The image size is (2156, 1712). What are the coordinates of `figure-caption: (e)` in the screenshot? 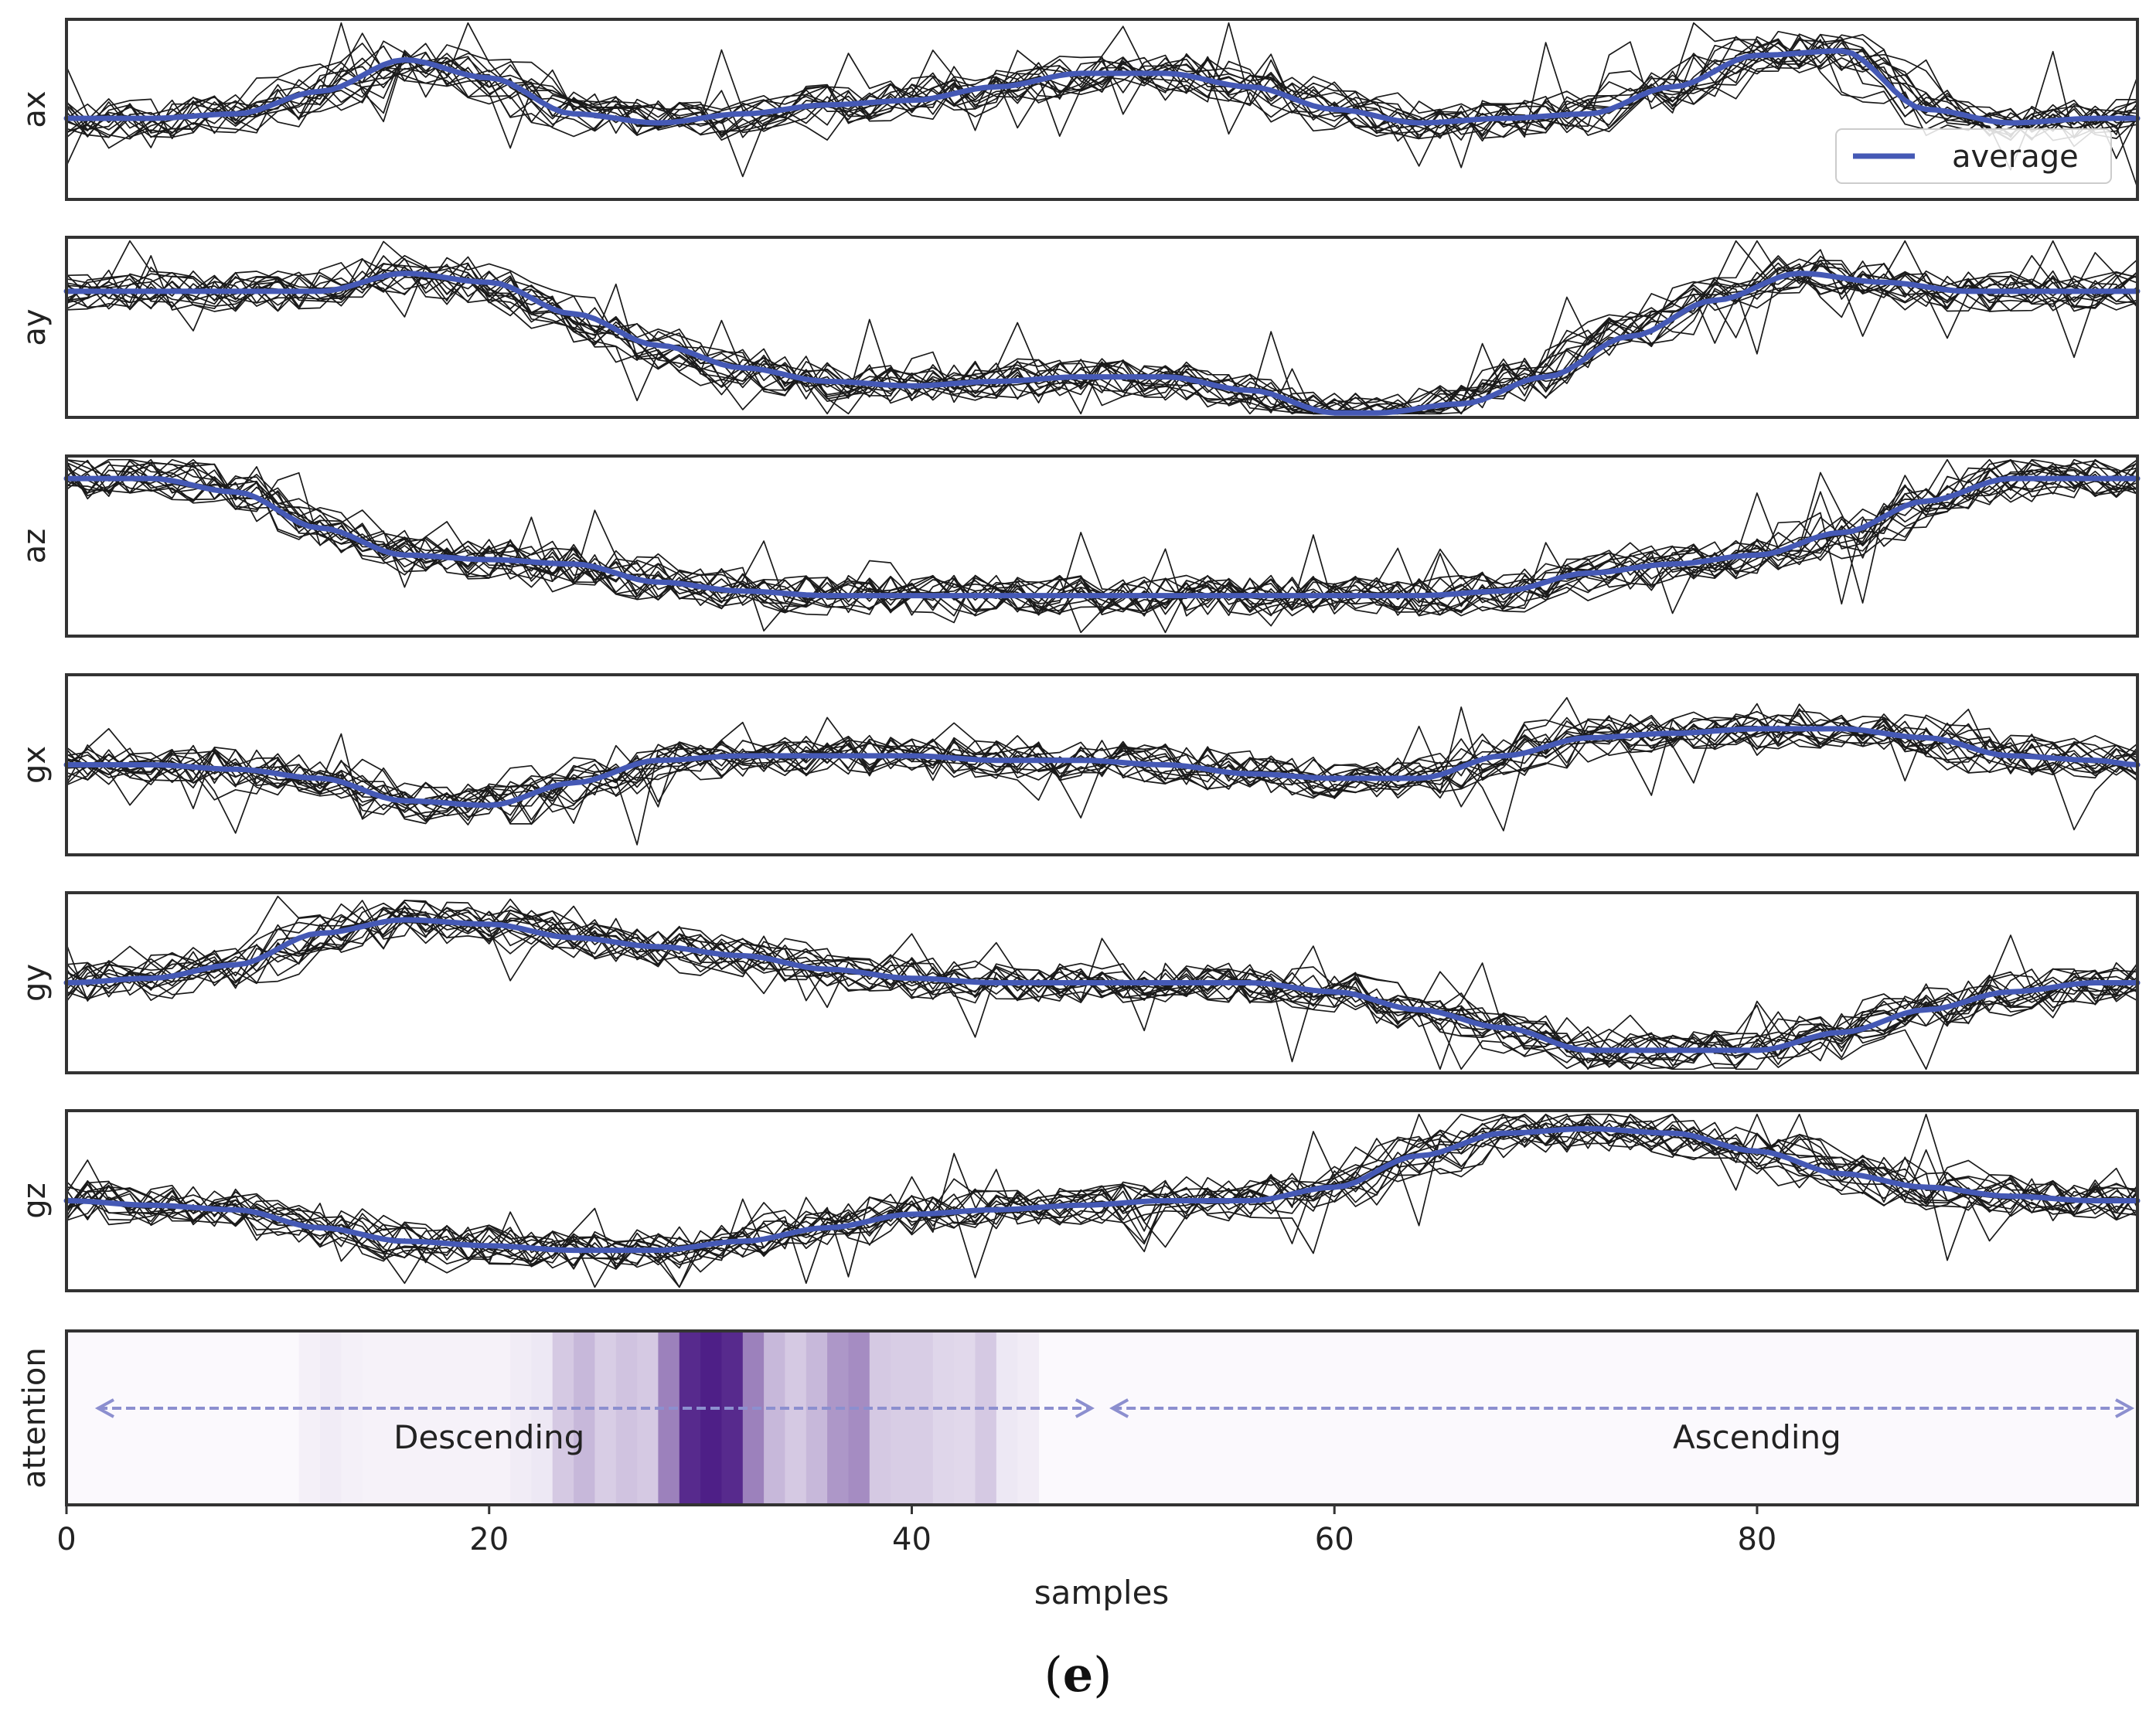 It's located at (1078, 1674).